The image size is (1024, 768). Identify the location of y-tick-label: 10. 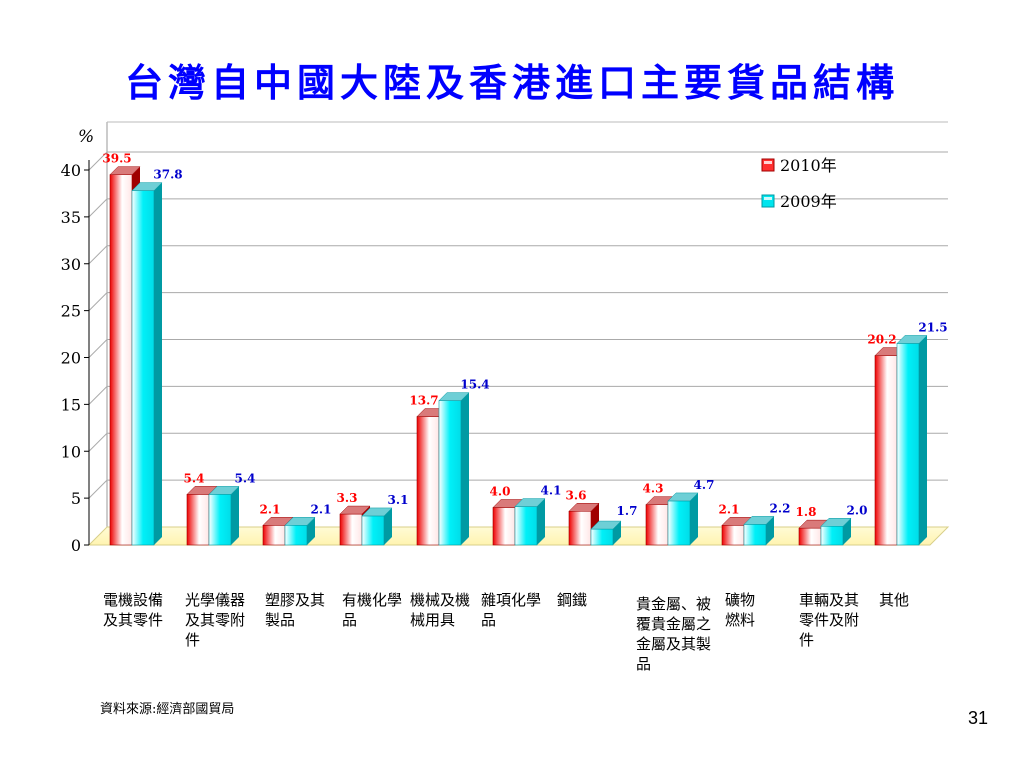
(71, 451).